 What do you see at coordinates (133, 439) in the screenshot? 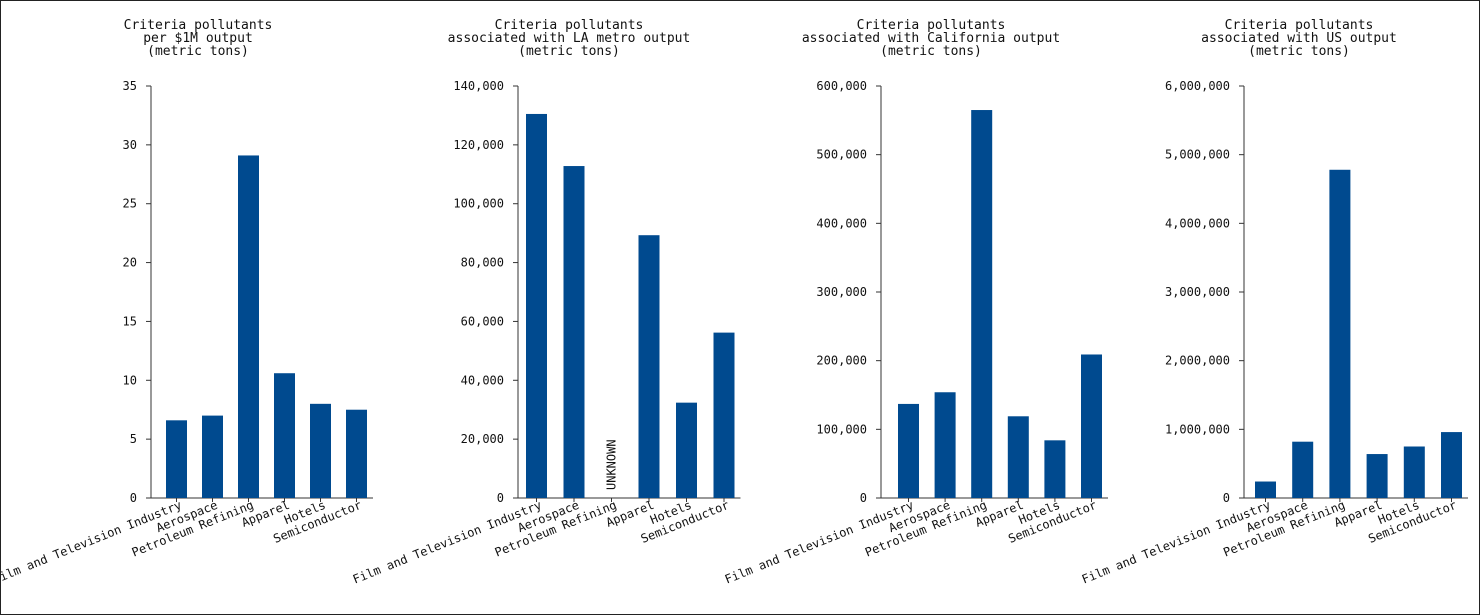
I see `y-tick-label: 5` at bounding box center [133, 439].